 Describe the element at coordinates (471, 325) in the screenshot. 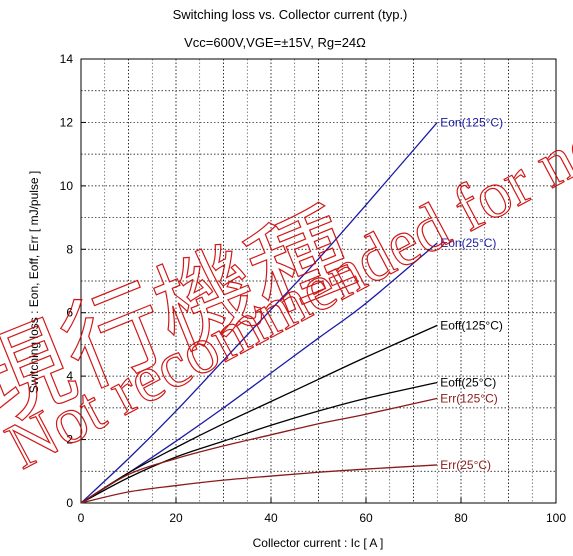

I see `series-label: Eoff(125°C)` at that location.